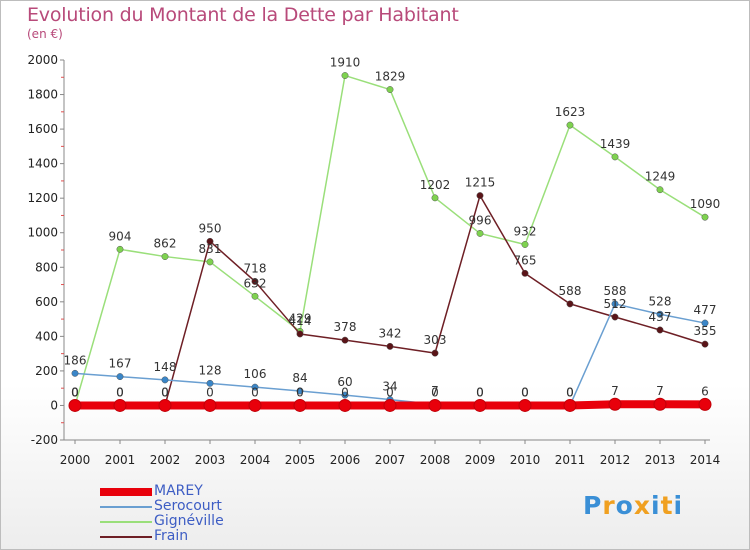 This screenshot has height=550, width=750. I want to click on x-tick-label: 2012, so click(615, 460).